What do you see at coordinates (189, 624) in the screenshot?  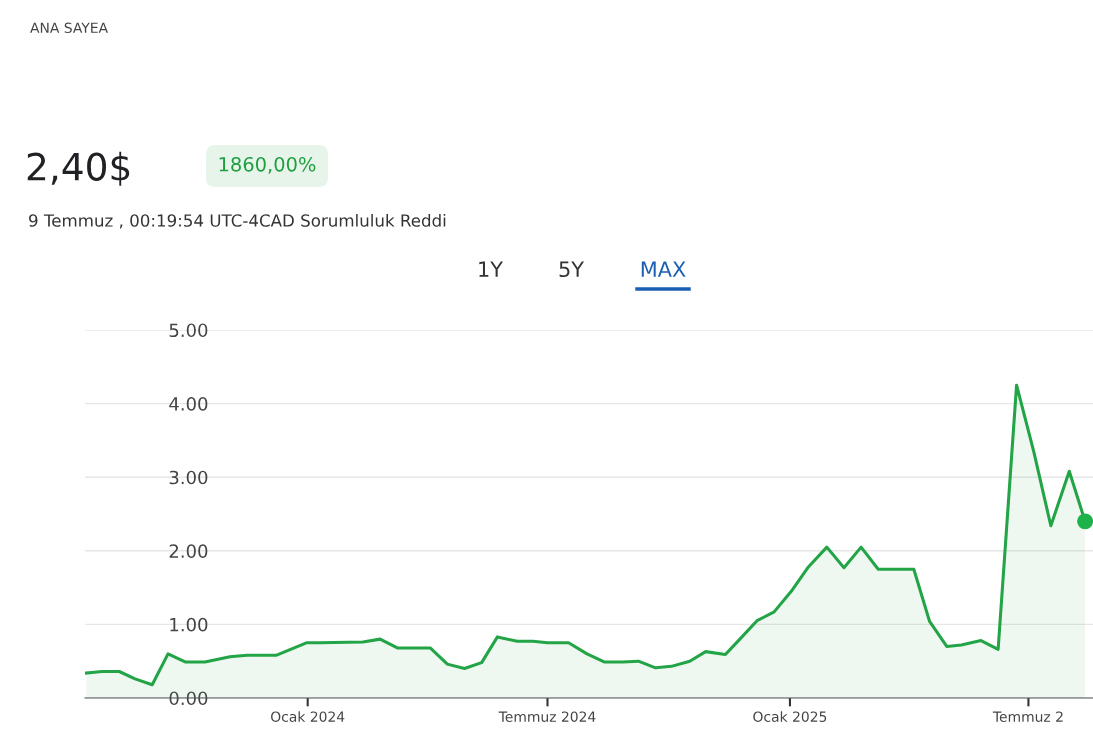 I see `y-tick-label: 1.00` at bounding box center [189, 624].